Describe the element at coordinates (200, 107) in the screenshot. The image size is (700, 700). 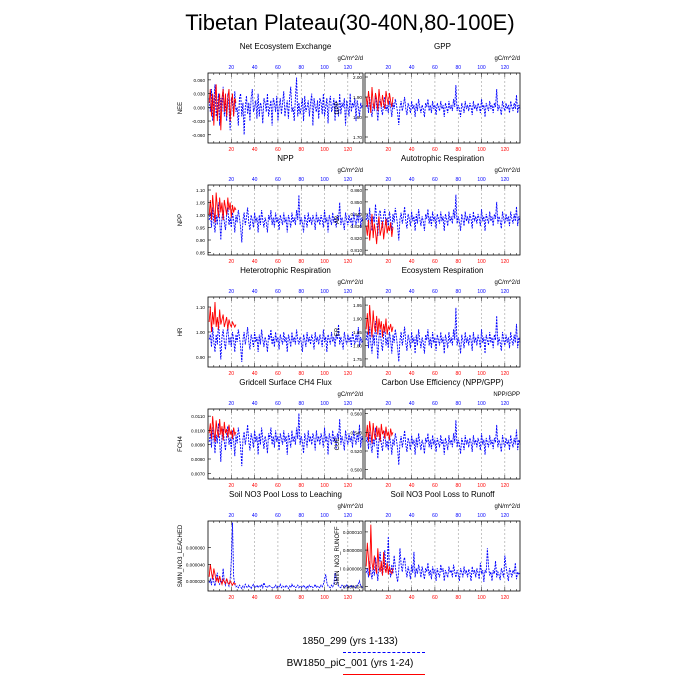
I see `y-tick-label: 0.000` at that location.